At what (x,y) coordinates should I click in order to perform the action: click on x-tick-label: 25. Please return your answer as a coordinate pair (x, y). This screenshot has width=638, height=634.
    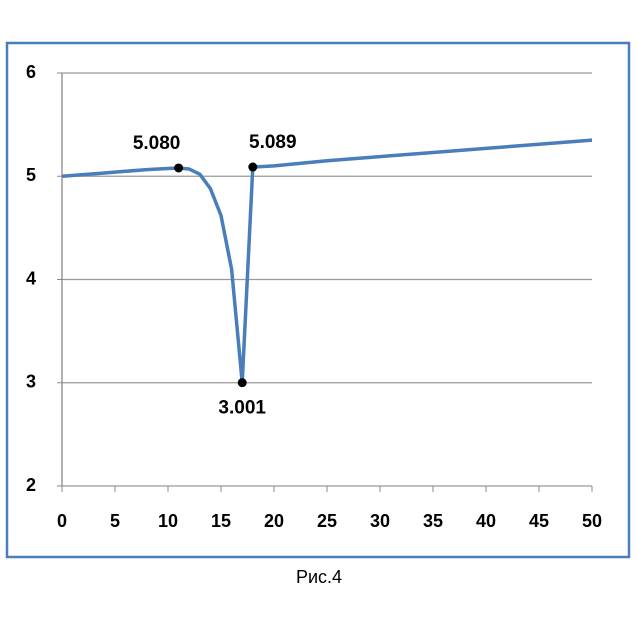
    Looking at the image, I should click on (327, 521).